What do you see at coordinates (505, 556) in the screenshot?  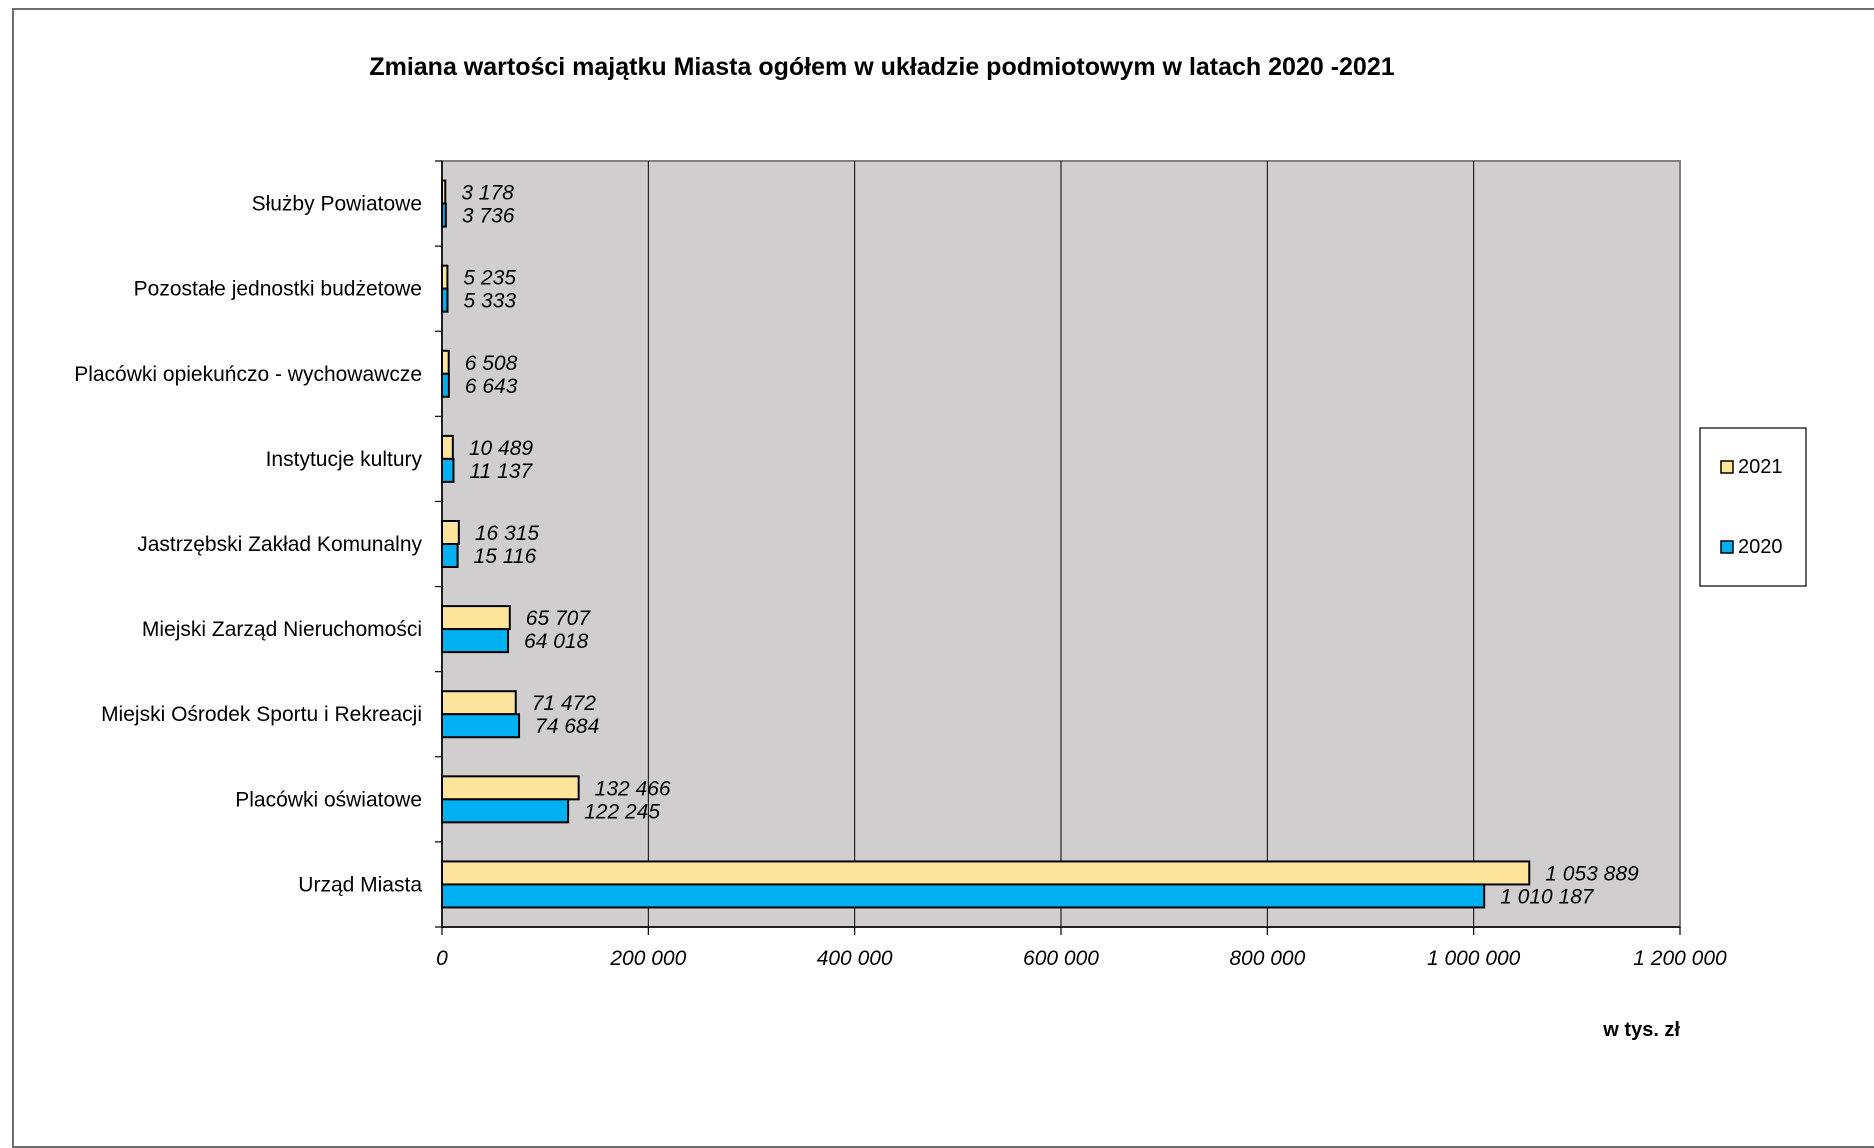 I see `data-label-2020: 15 116` at bounding box center [505, 556].